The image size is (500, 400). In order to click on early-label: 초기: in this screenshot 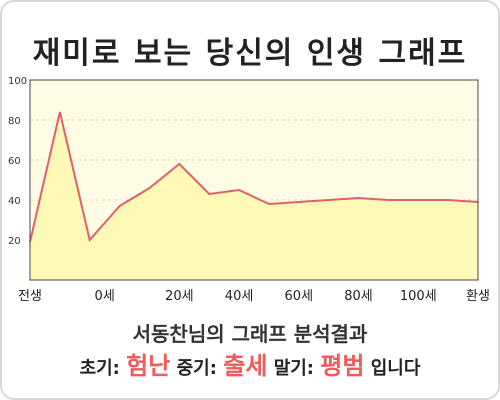, I will do `click(99, 368)`.